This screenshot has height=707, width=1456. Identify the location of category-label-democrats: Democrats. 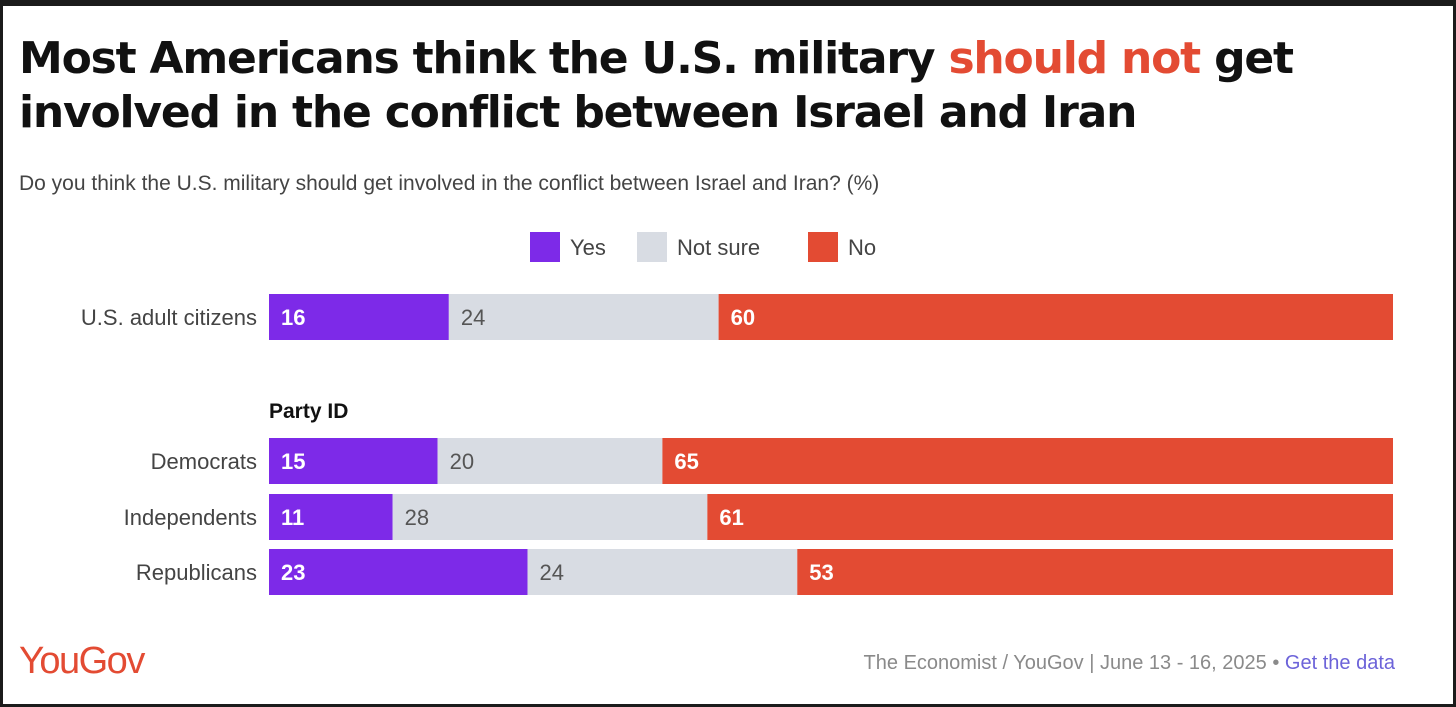
(204, 461).